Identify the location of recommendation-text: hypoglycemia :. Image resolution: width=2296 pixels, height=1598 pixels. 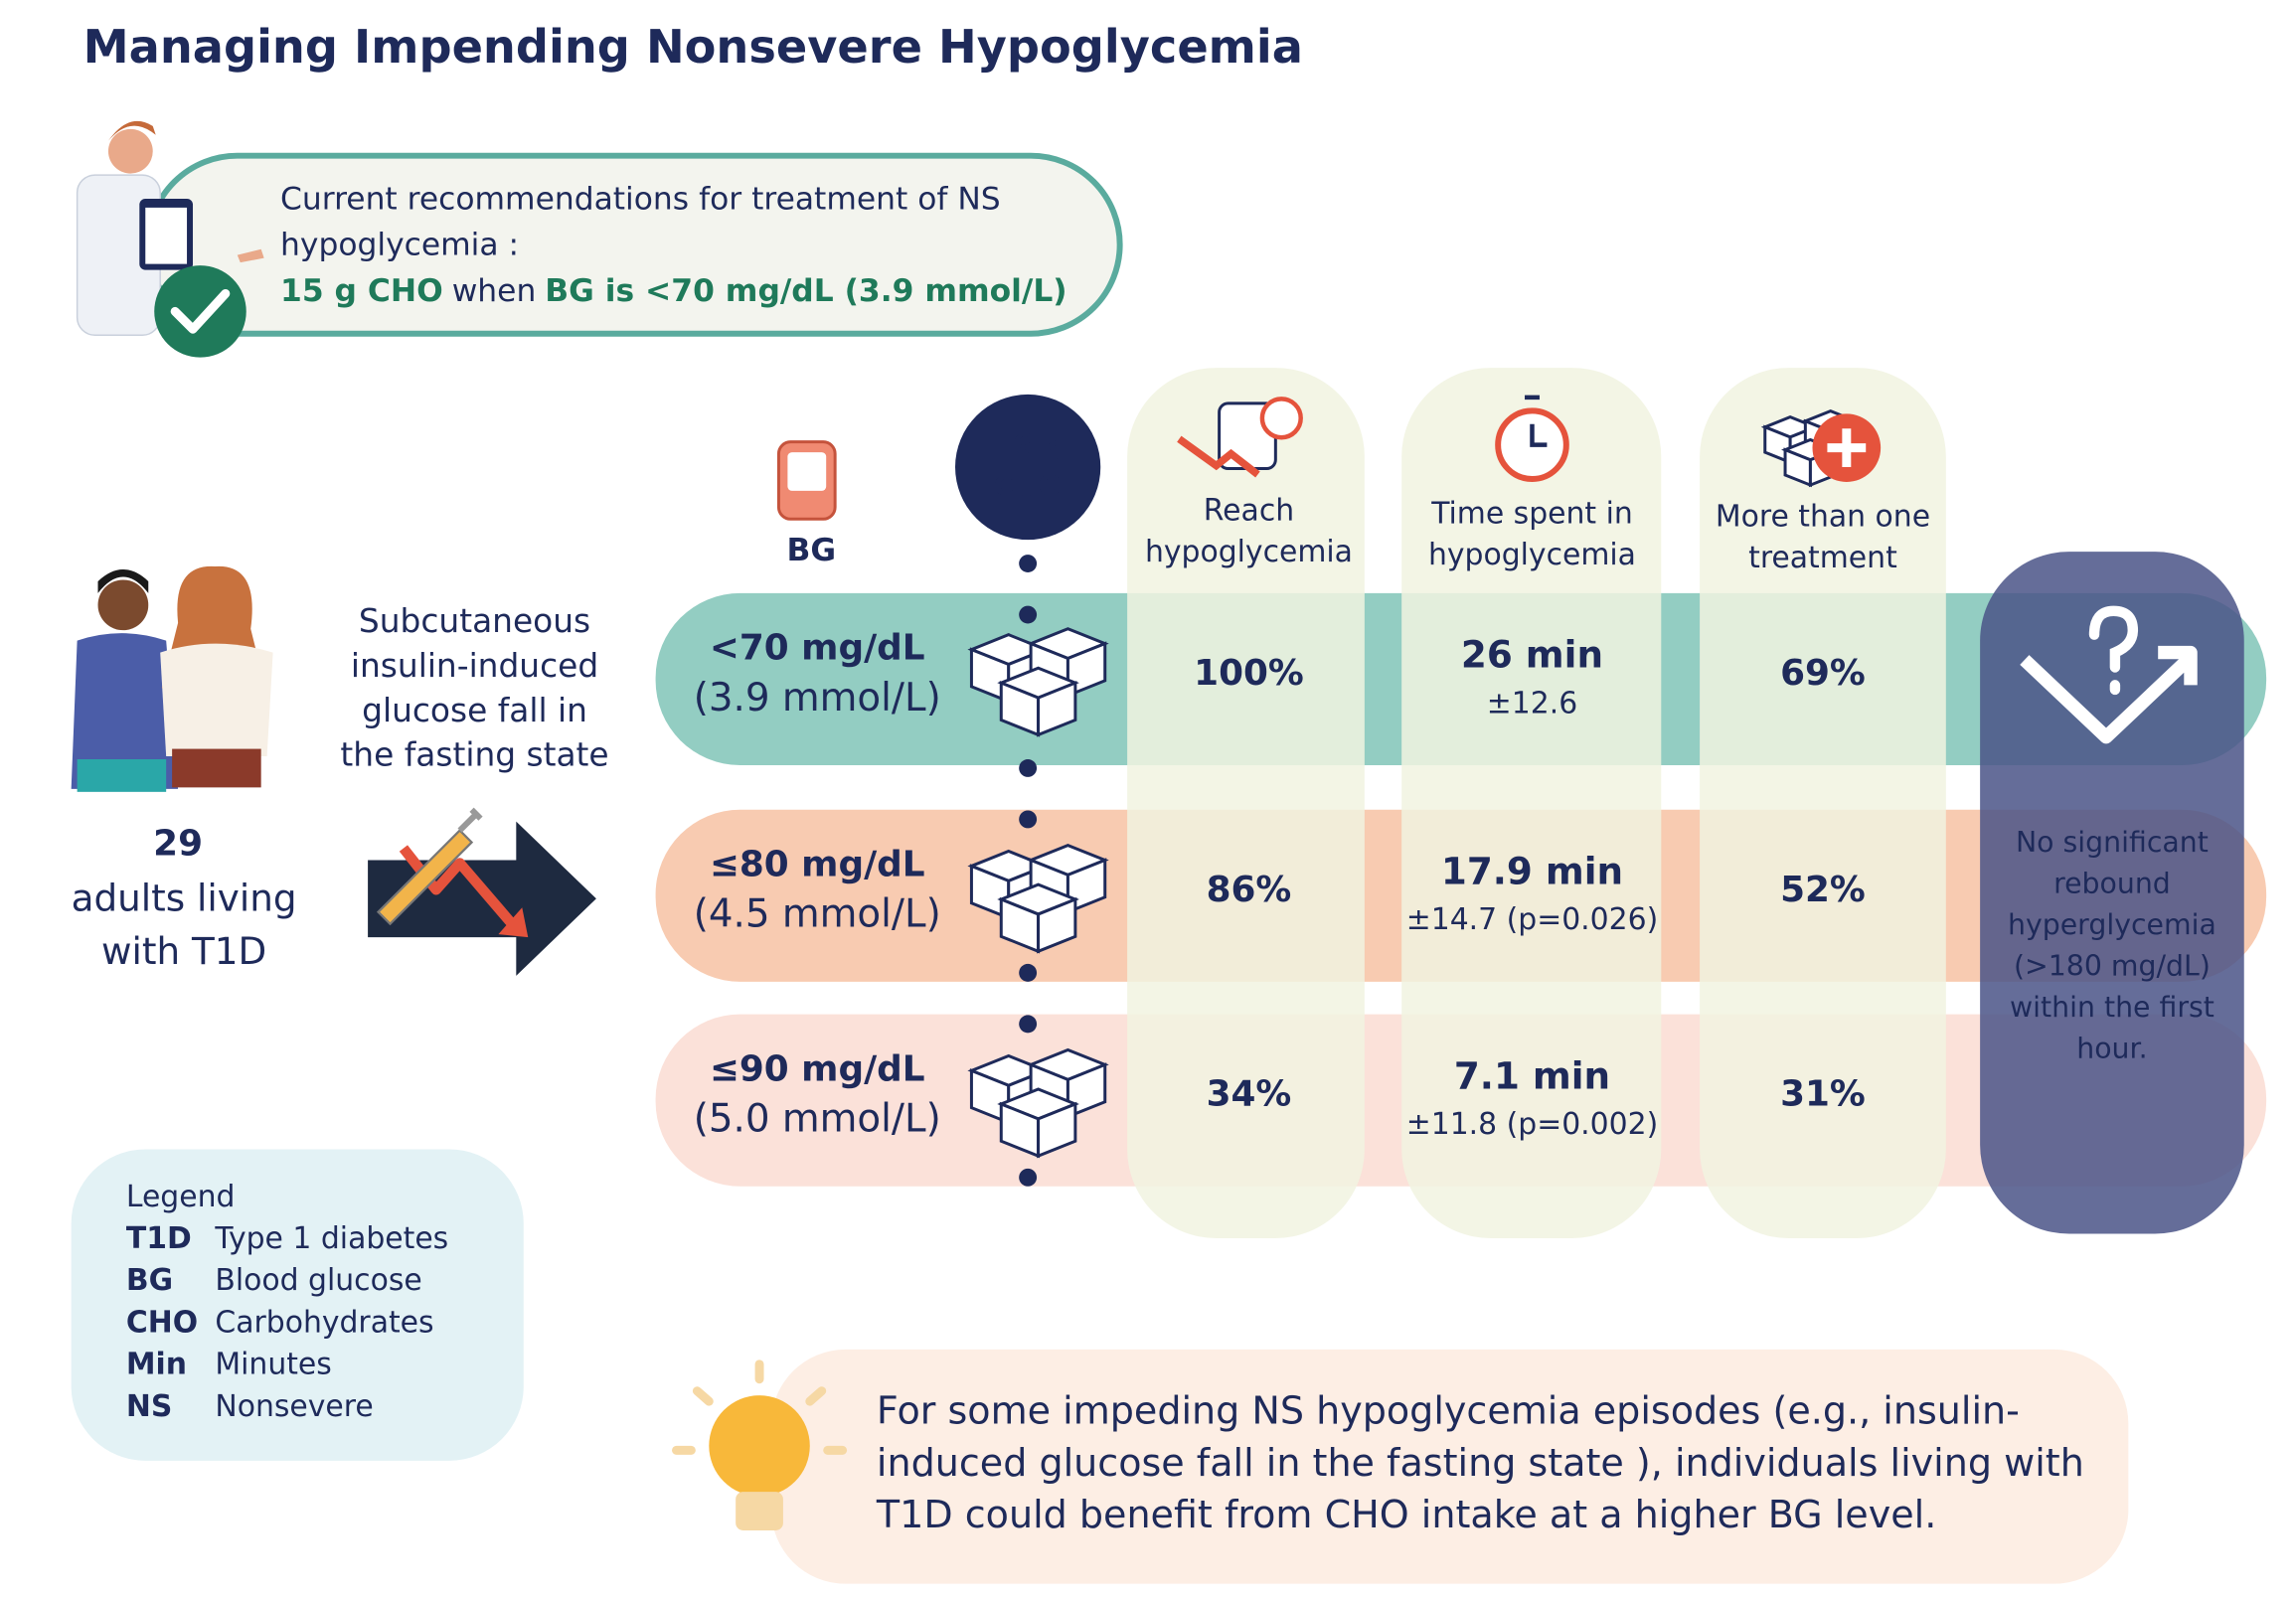
(399, 246).